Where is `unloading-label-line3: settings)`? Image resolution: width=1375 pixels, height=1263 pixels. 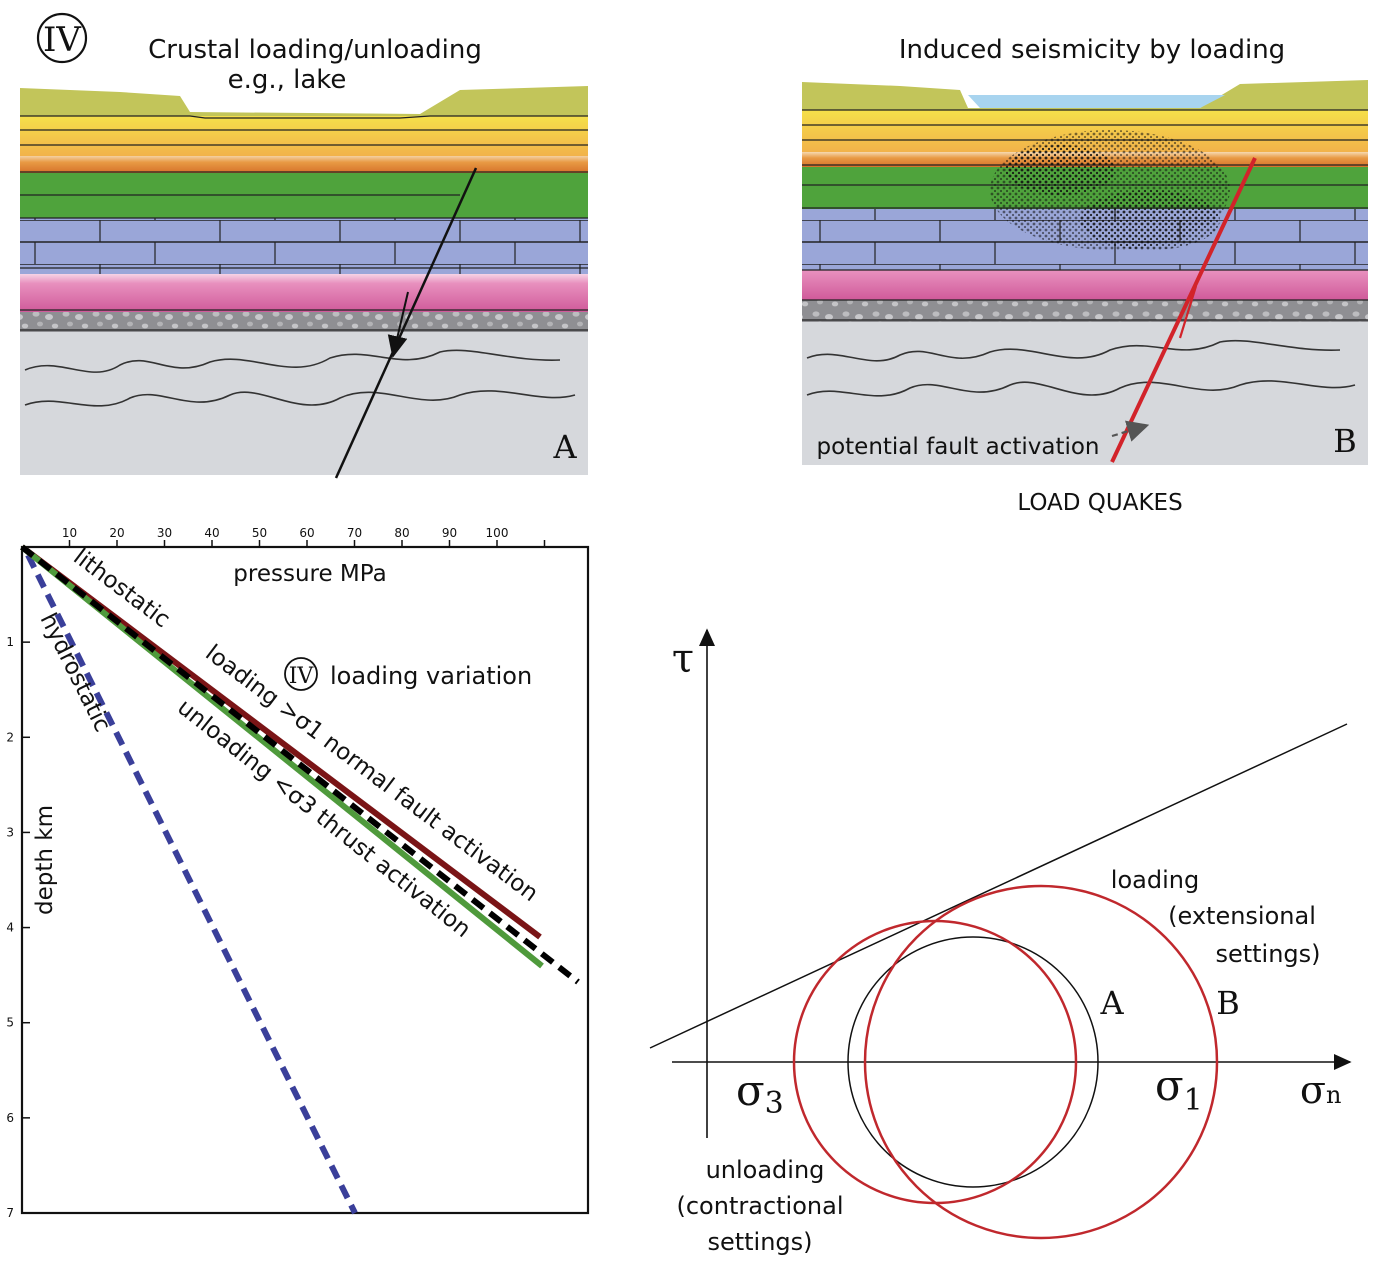
unloading-label-line3: settings) is located at coordinates (759, 1242).